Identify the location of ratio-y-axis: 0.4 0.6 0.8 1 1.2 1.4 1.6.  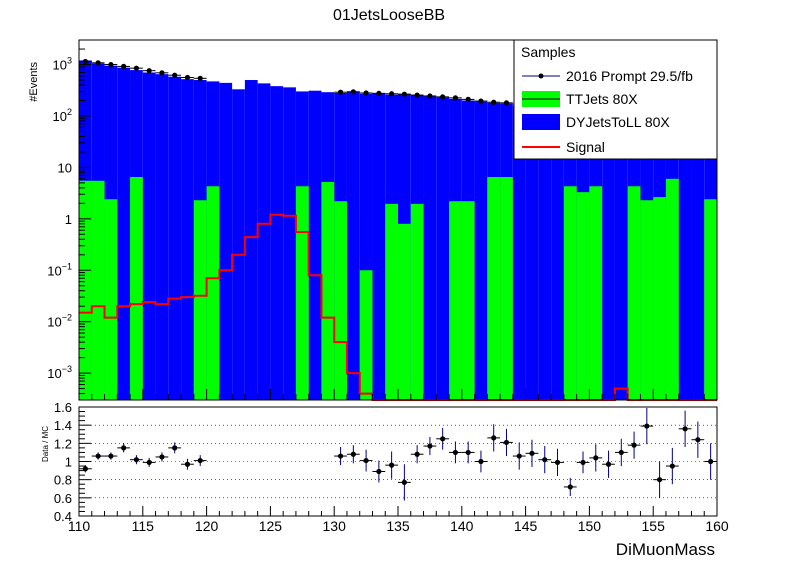
(72, 462).